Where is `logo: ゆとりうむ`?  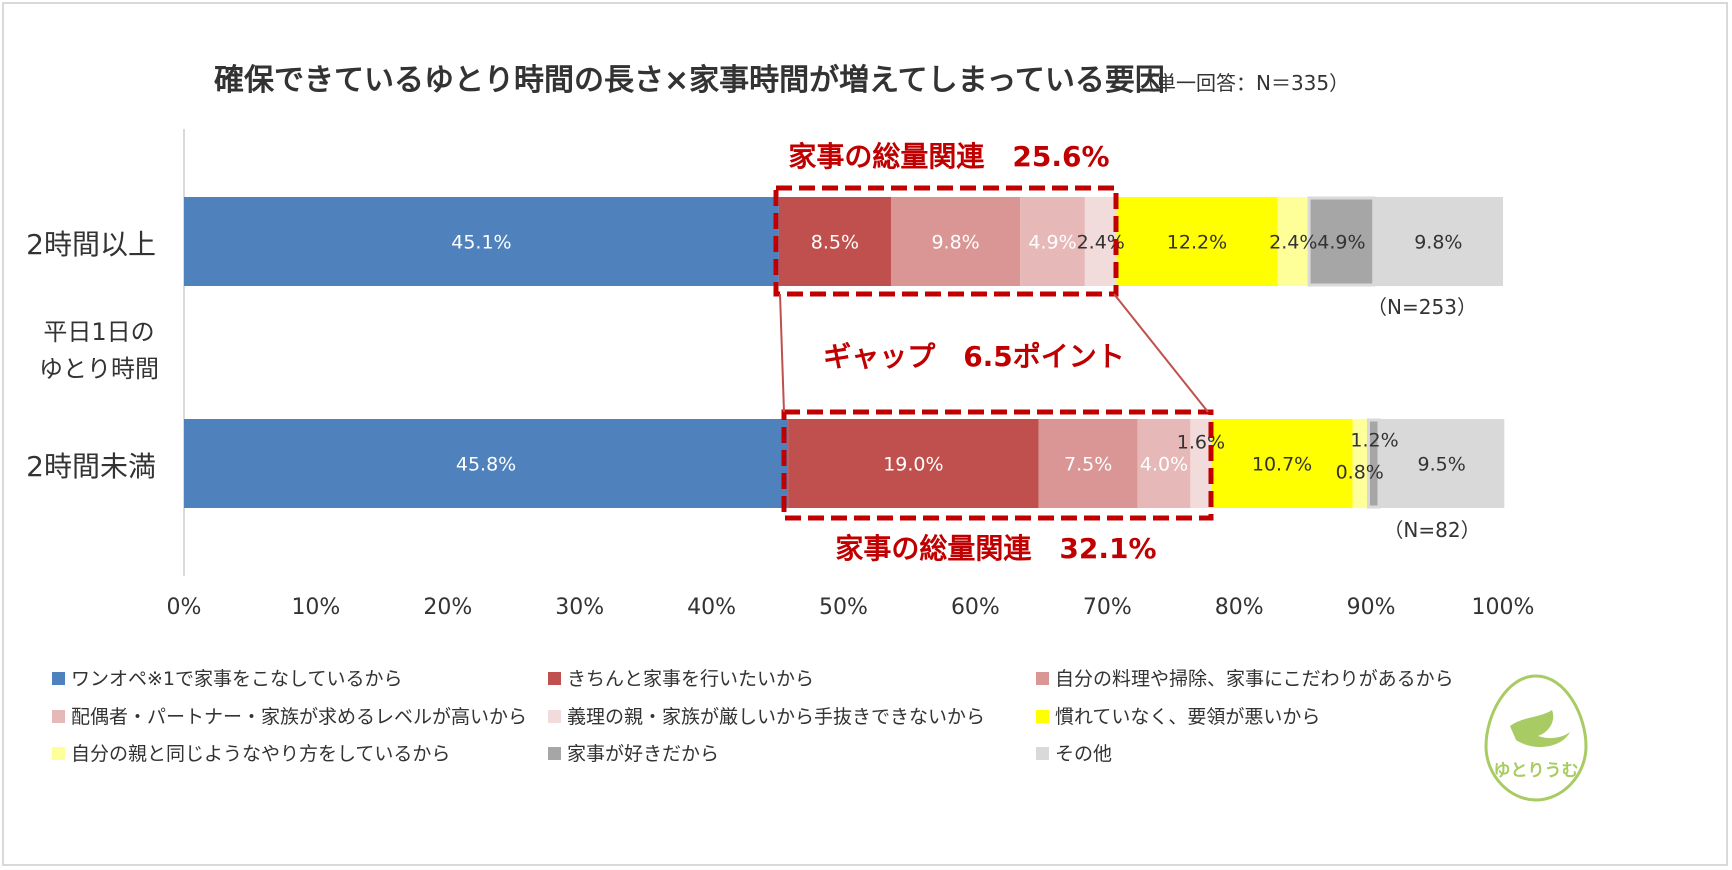
logo: ゆとりうむ is located at coordinates (1536, 738).